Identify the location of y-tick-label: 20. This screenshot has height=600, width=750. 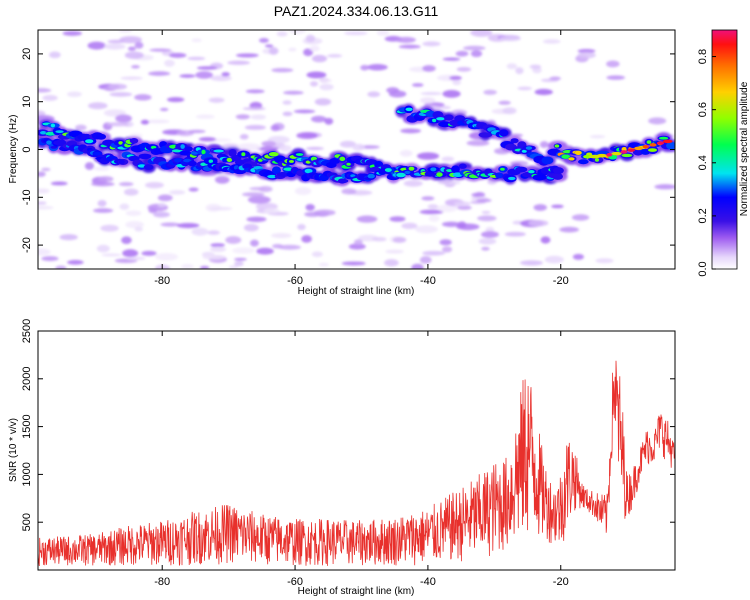
(27, 54).